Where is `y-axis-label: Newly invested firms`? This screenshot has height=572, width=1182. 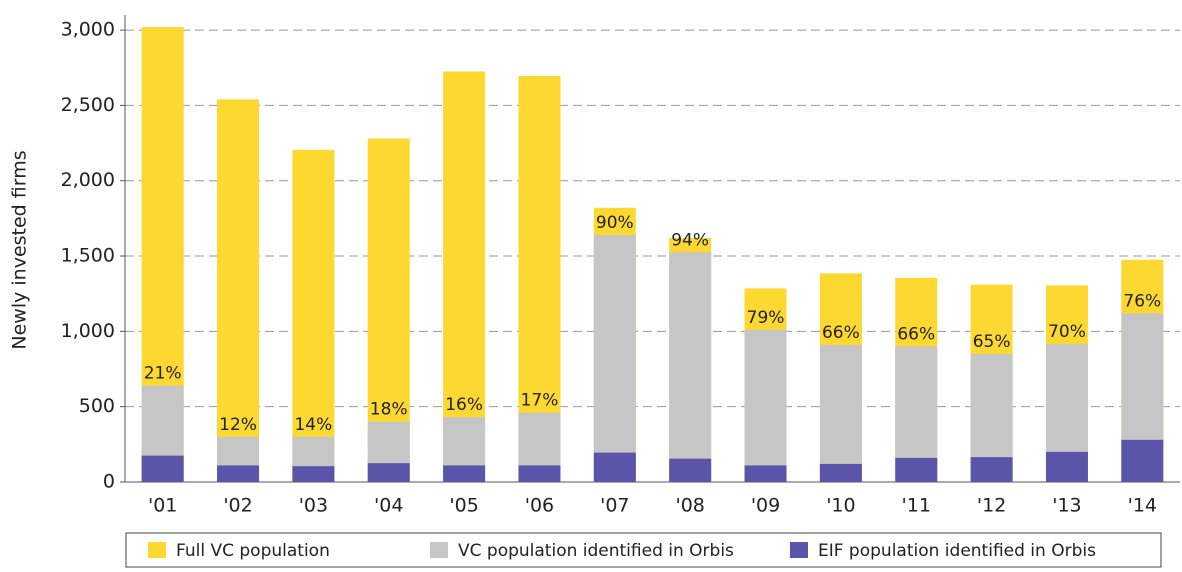 y-axis-label: Newly invested firms is located at coordinates (20, 249).